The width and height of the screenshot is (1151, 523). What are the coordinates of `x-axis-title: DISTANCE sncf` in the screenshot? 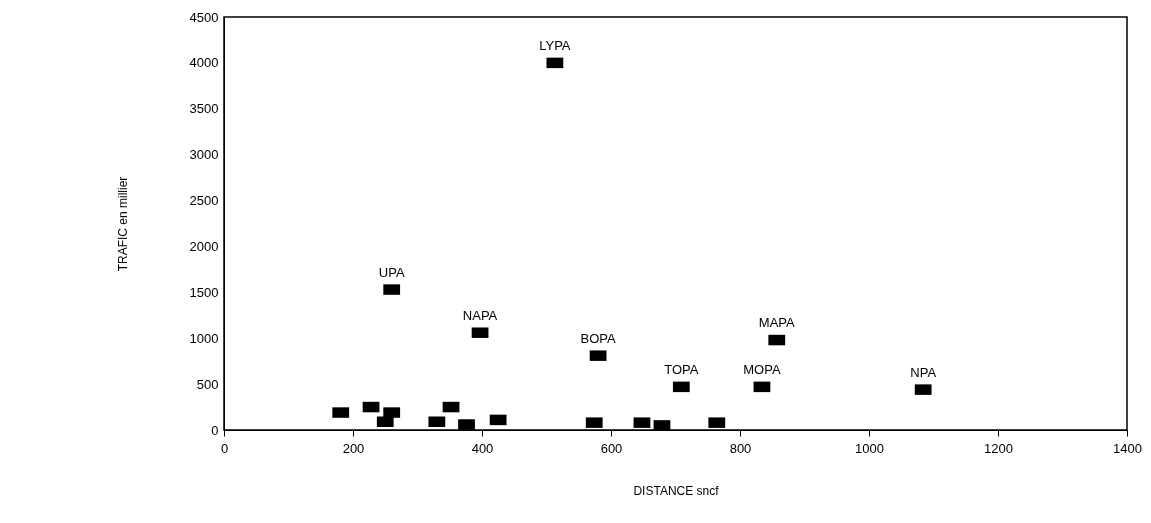 It's located at (676, 490).